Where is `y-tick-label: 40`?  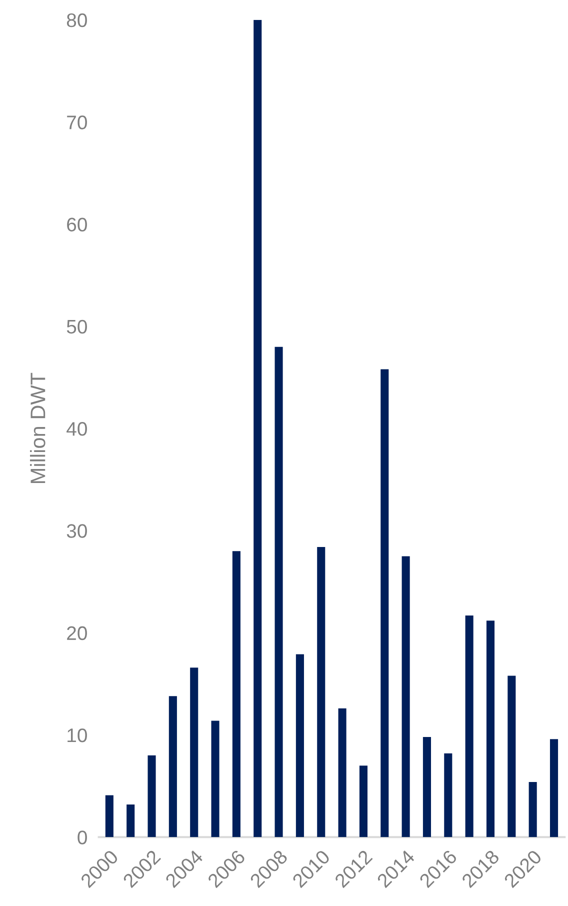
y-tick-label: 40 is located at coordinates (76, 429).